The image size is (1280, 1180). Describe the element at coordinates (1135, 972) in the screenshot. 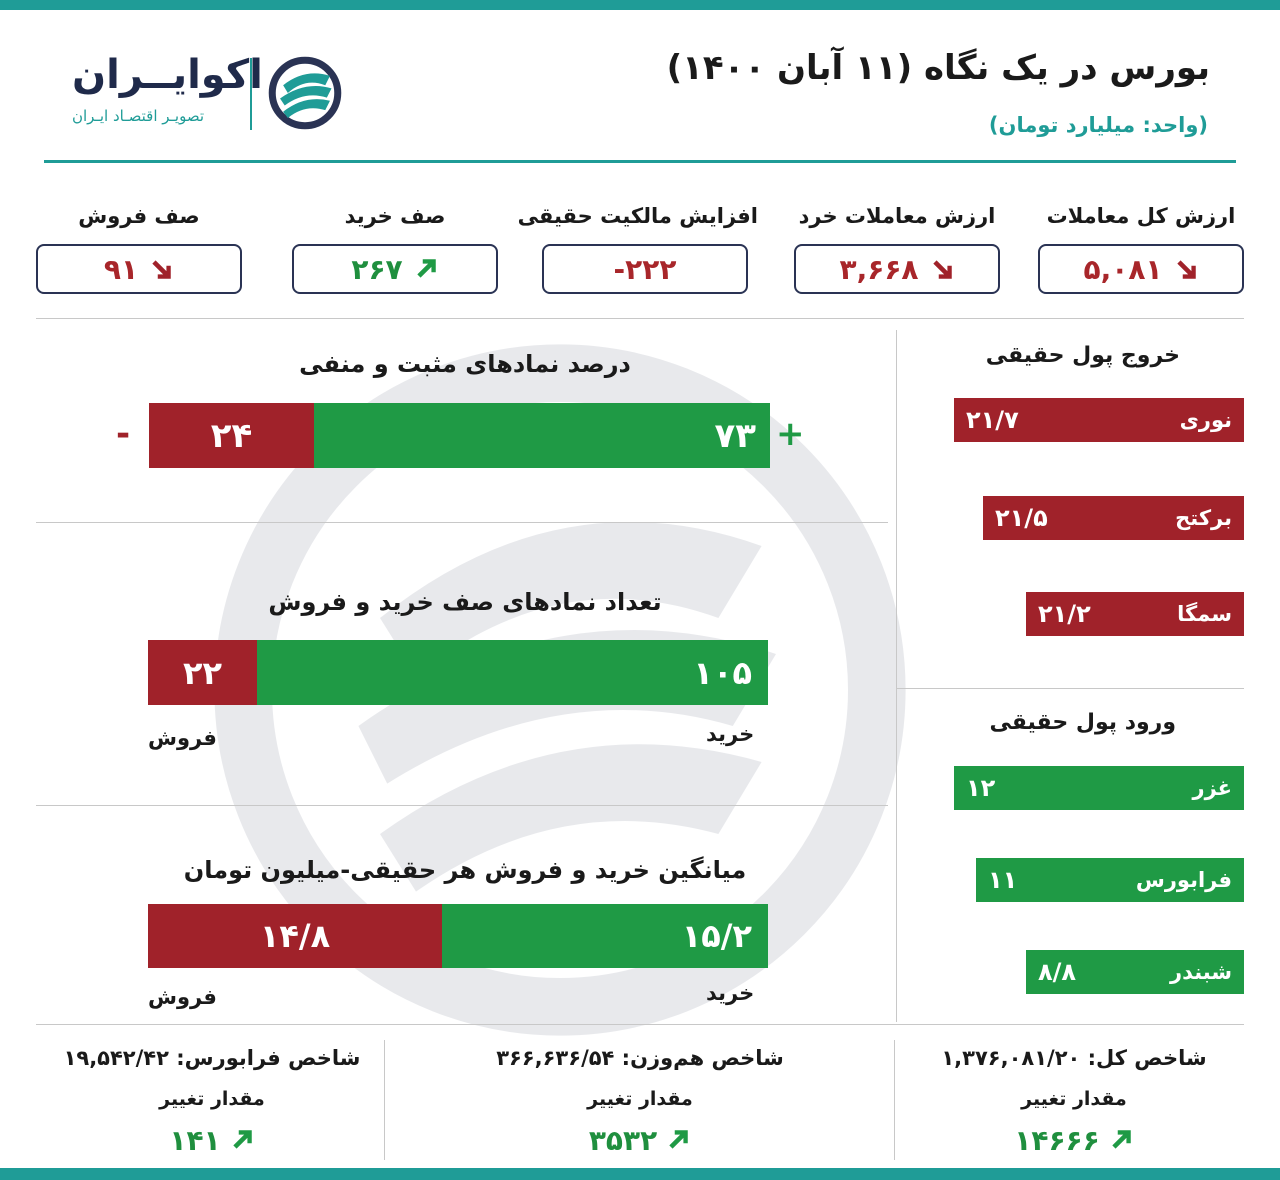

I see `side-bar: ۸/۸ شبندر` at that location.